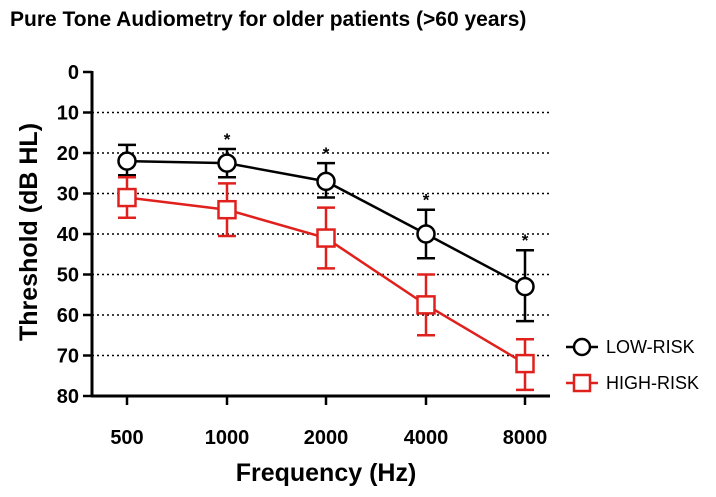  Describe the element at coordinates (376, 190) in the screenshot. I see `significance-markers: * * * *` at that location.